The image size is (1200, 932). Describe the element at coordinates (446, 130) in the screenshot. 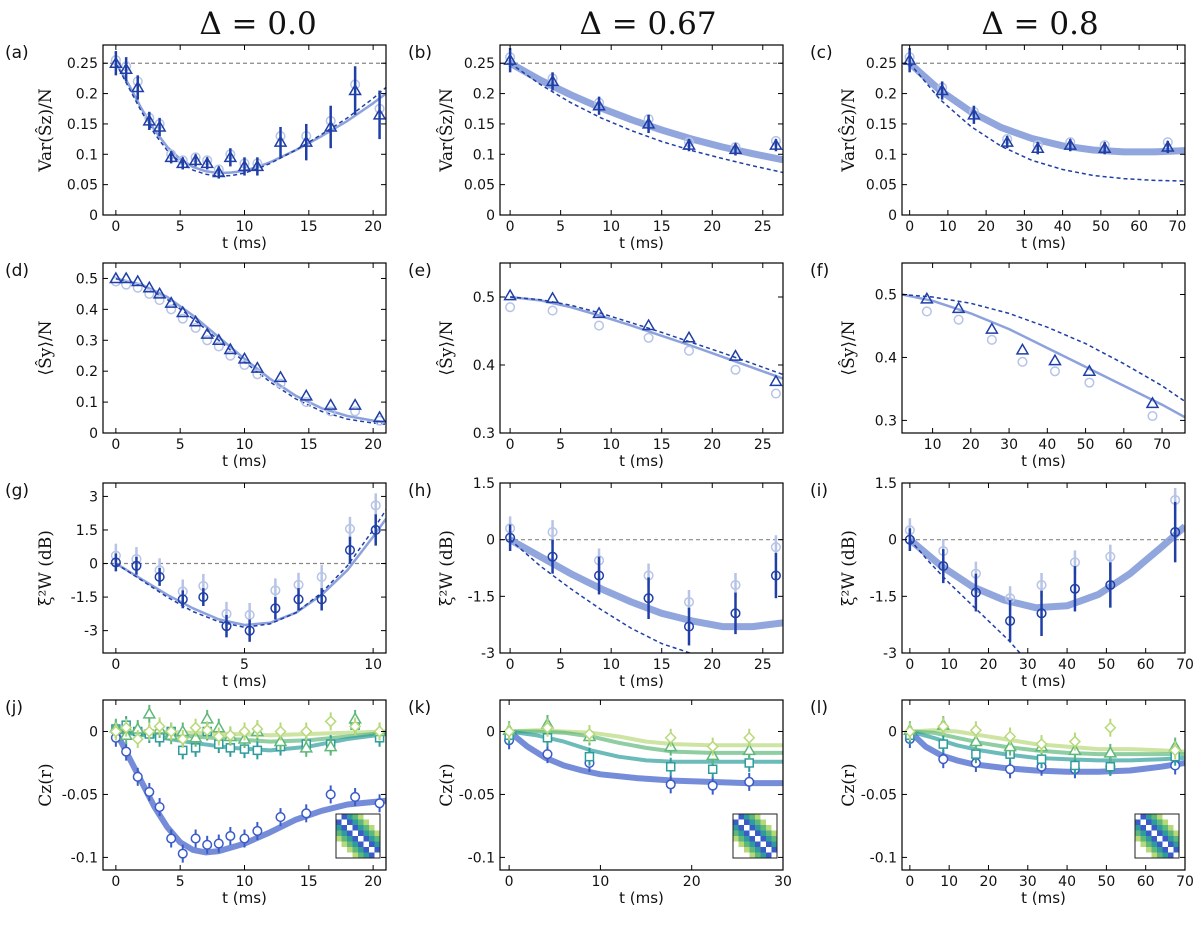

I see `y-axis-label: Var(Ŝz)/N` at that location.